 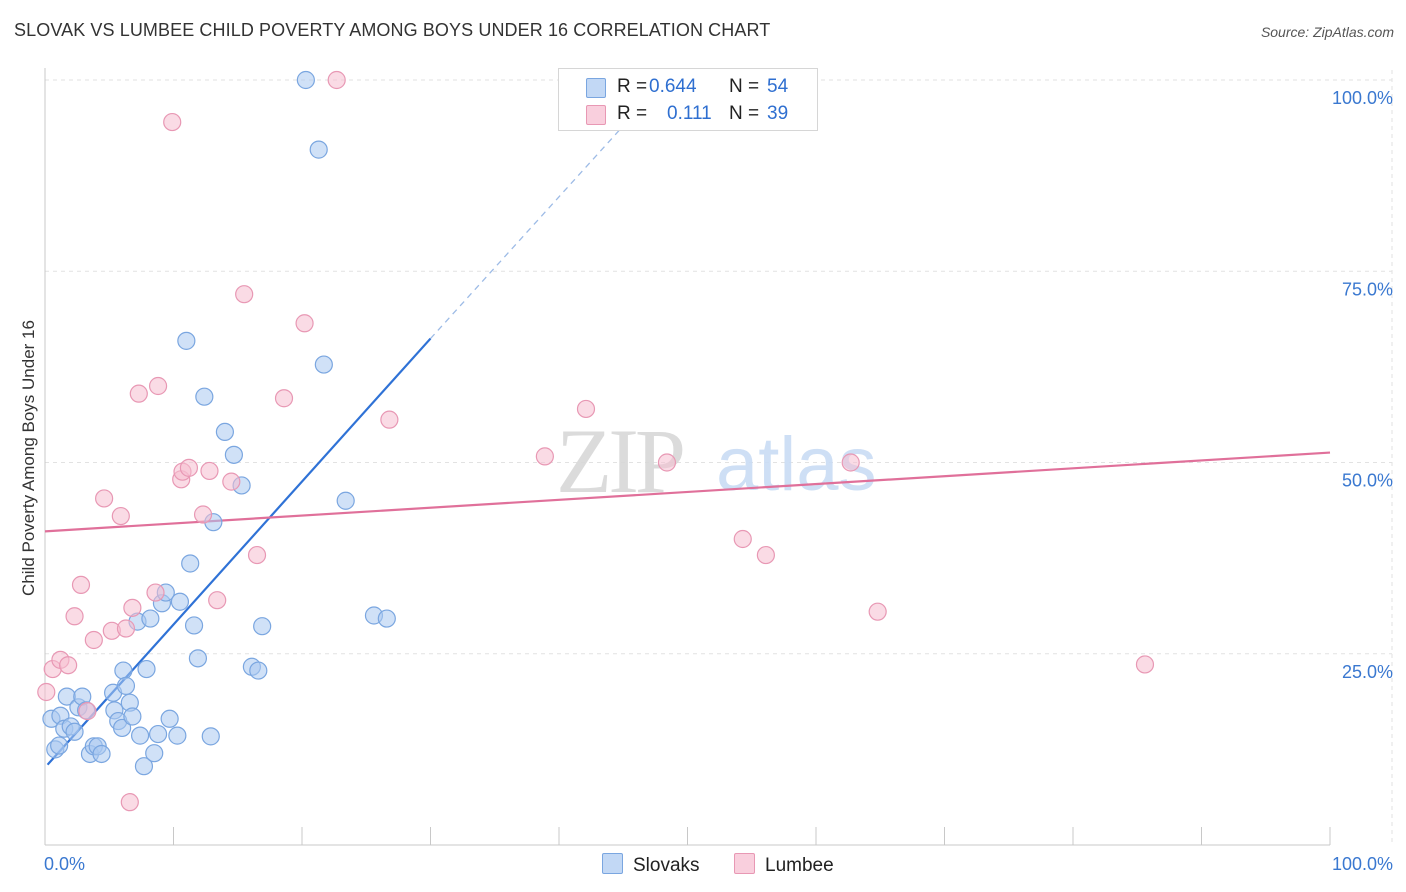 I want to click on legend-n-value: 54, so click(x=778, y=86).